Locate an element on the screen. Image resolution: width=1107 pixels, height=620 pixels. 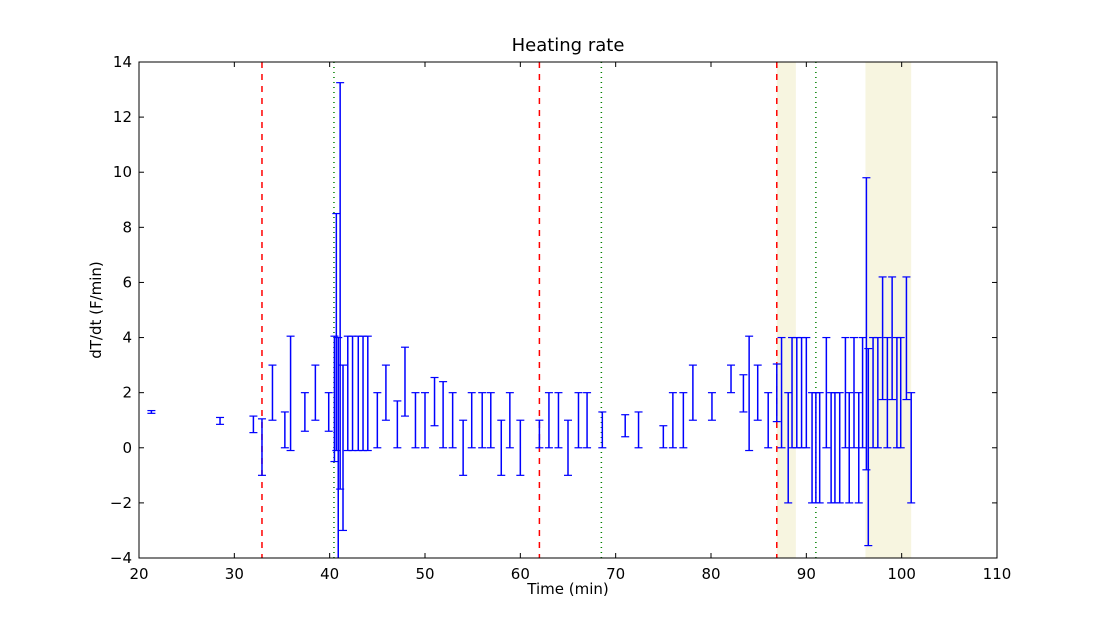
y-tick-label: 12 is located at coordinates (122, 117).